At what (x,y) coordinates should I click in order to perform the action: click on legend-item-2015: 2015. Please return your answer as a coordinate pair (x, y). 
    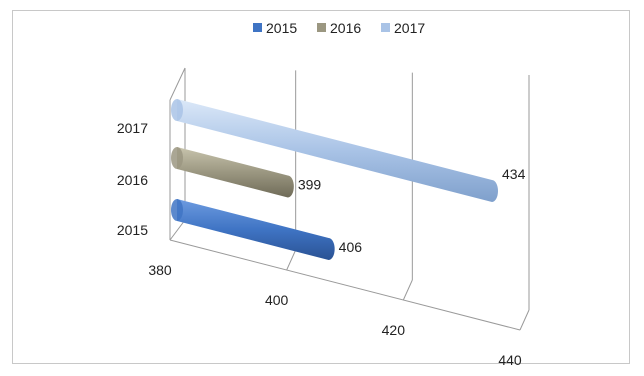
    Looking at the image, I should click on (275, 28).